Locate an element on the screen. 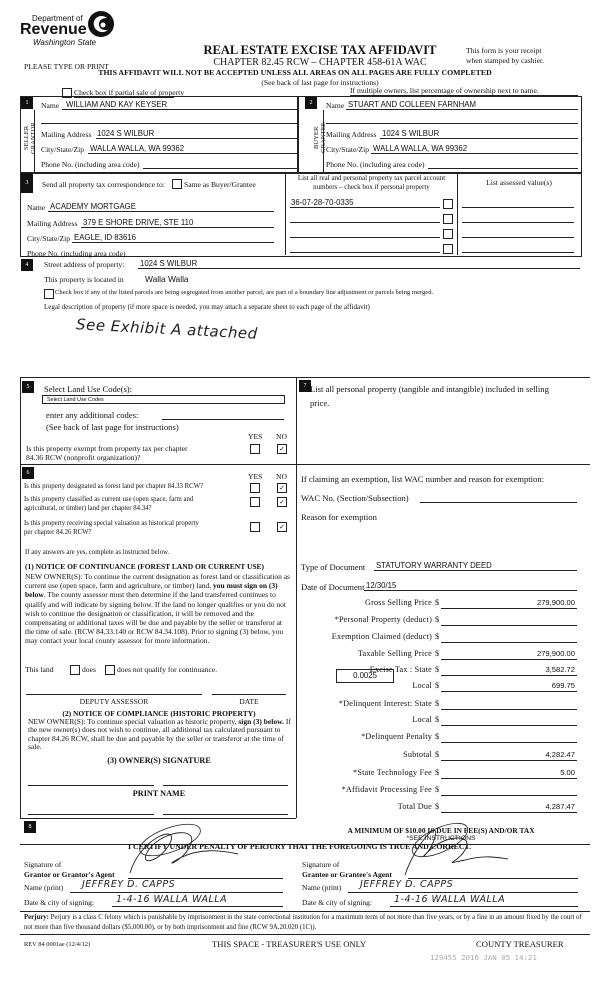  seller-phone-field is located at coordinates (220, 168).